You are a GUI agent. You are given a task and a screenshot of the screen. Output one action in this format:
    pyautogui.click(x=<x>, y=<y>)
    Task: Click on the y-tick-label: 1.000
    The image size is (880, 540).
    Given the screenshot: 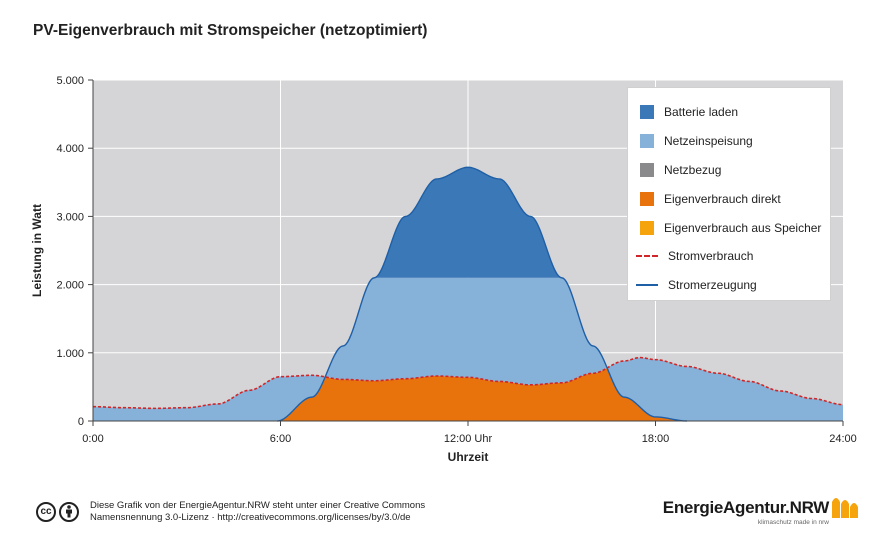 What is the action you would take?
    pyautogui.click(x=70, y=354)
    